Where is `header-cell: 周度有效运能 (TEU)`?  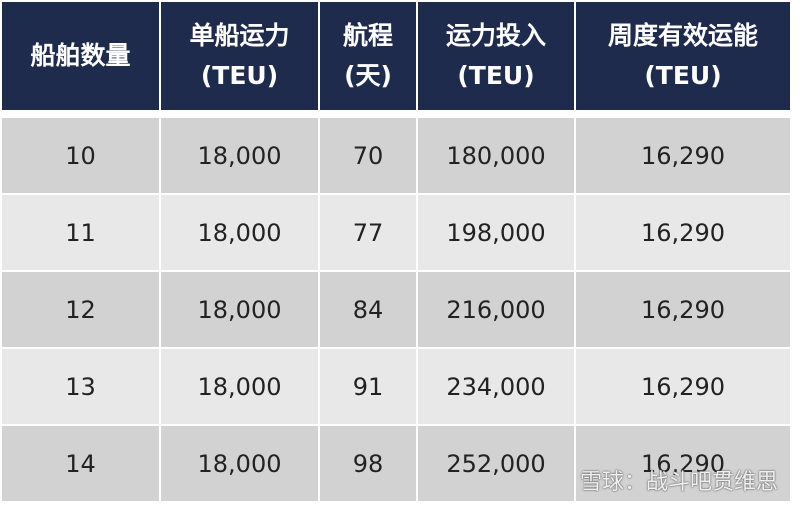
header-cell: 周度有效运能 (TEU) is located at coordinates (683, 56).